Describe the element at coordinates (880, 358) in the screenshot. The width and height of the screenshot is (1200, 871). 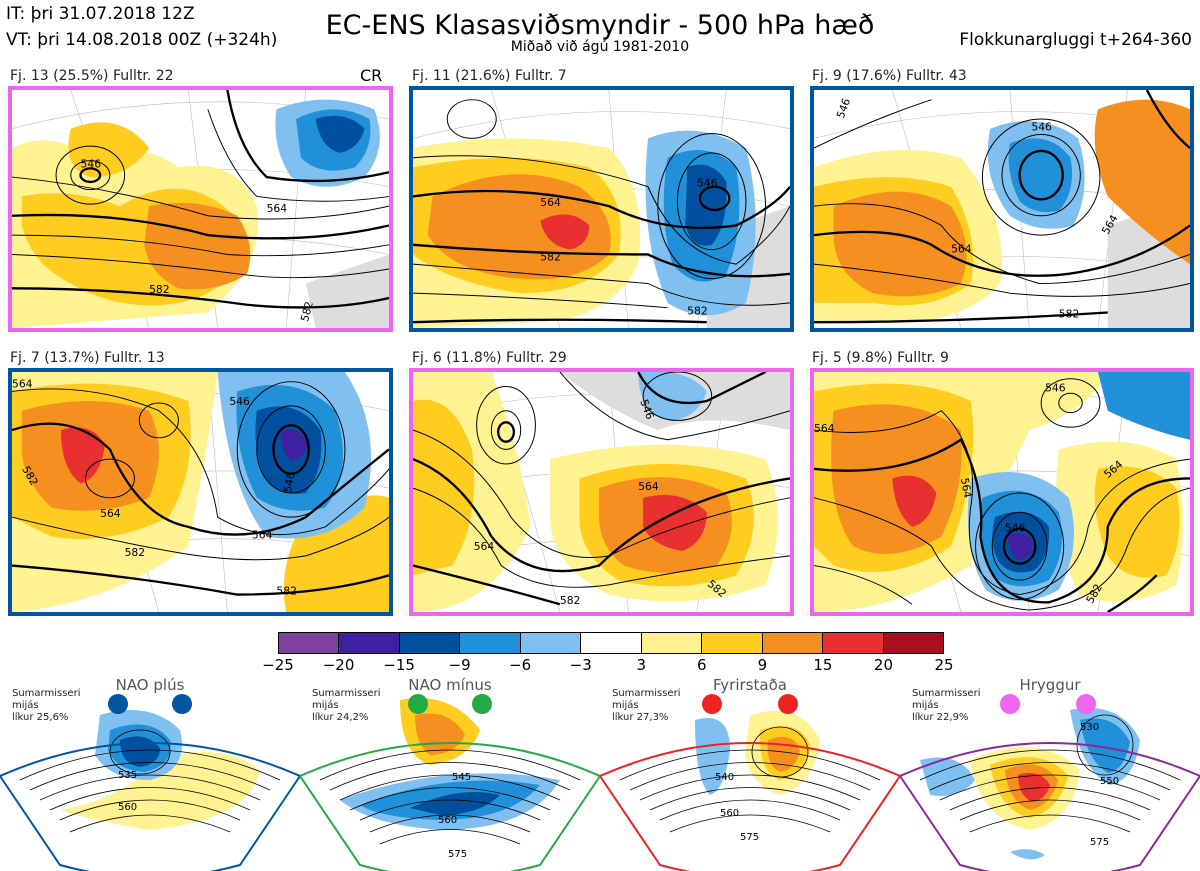
I see `panel-label-6: Fj. 5 (9.8%) Fulltr. 9` at that location.